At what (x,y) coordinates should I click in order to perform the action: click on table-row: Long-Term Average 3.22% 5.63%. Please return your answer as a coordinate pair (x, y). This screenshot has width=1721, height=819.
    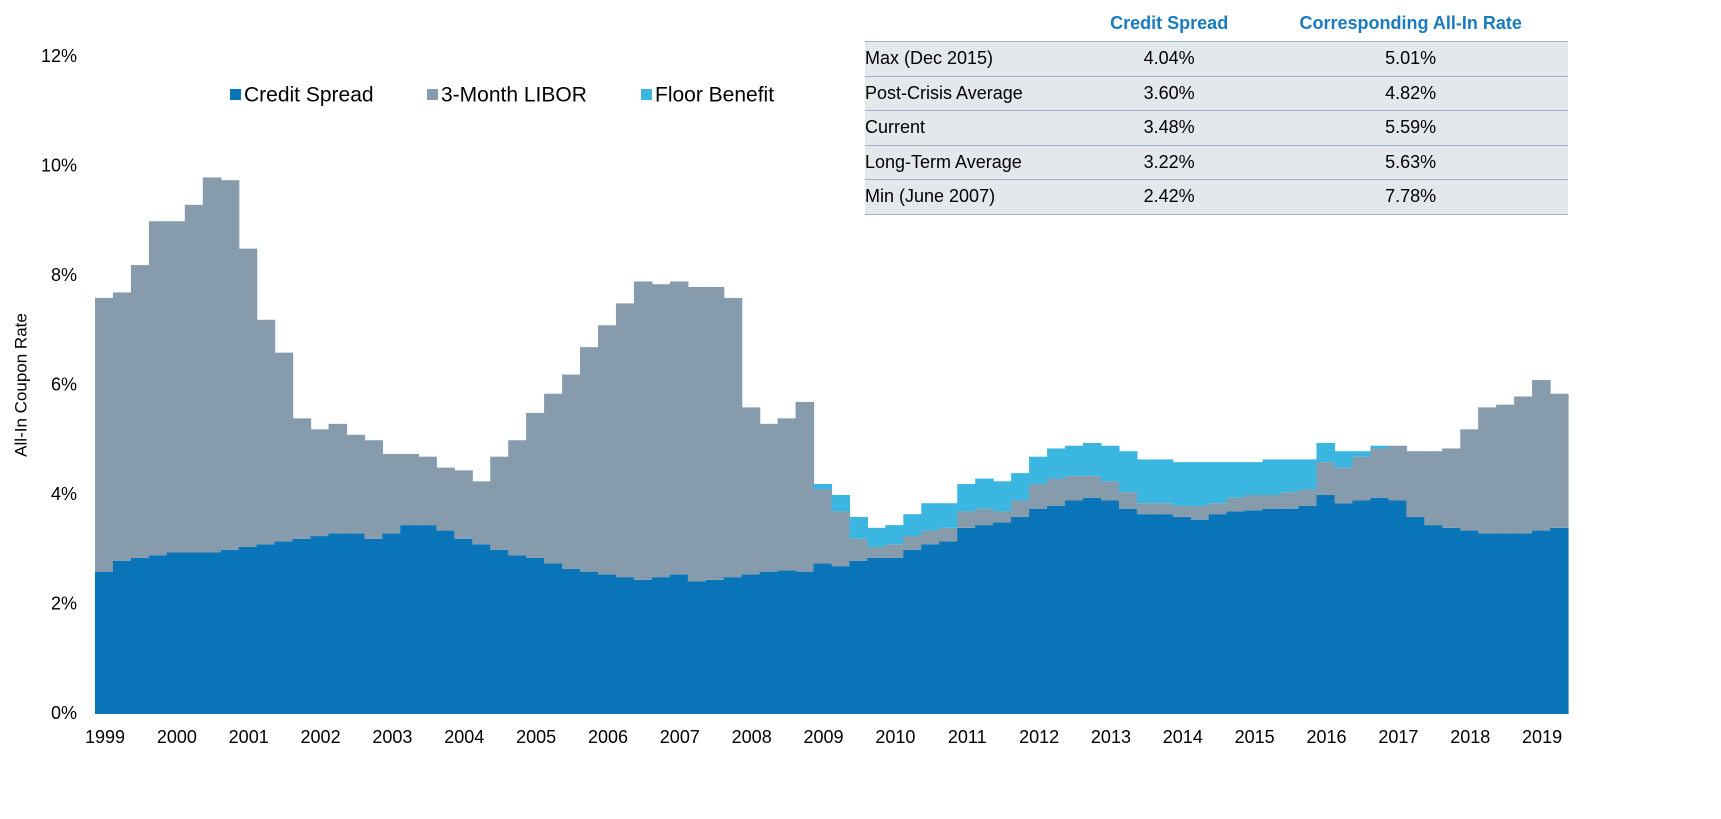
    Looking at the image, I should click on (1216, 162).